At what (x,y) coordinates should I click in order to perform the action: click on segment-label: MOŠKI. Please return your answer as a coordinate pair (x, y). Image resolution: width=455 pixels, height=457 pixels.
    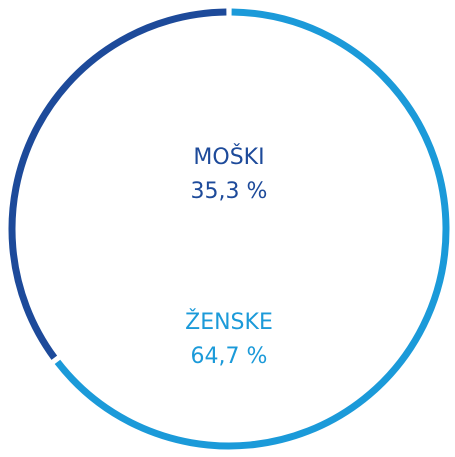
    Looking at the image, I should click on (228, 157).